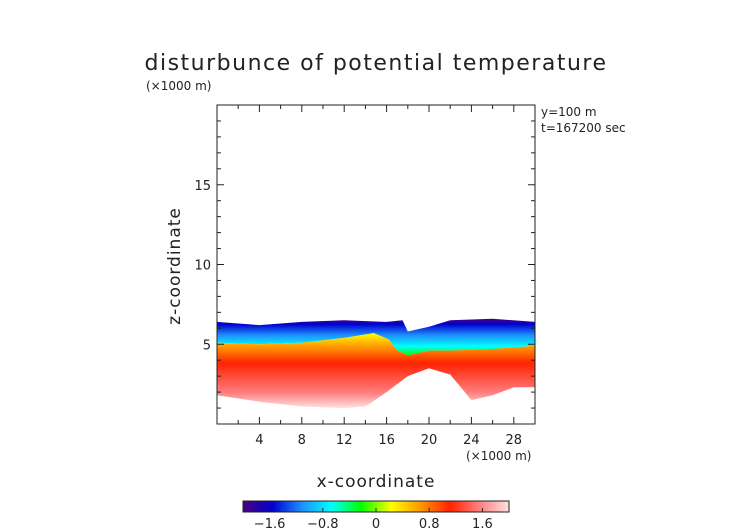 The image size is (752, 532). Describe the element at coordinates (270, 524) in the screenshot. I see `colorbar-tick-label: −1.6` at that location.